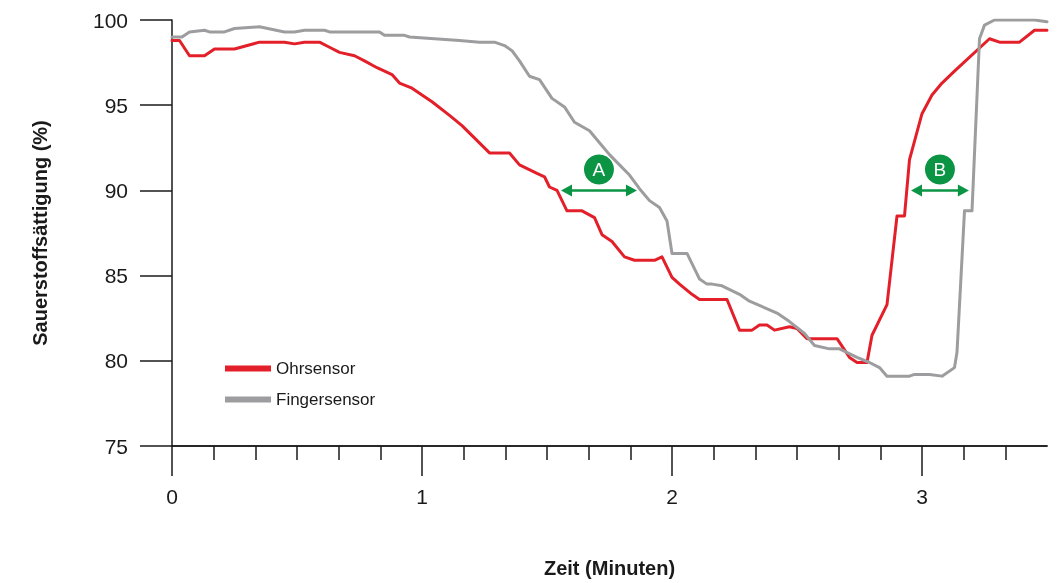  Describe the element at coordinates (110, 20) in the screenshot. I see `y-tick-label: 100` at that location.